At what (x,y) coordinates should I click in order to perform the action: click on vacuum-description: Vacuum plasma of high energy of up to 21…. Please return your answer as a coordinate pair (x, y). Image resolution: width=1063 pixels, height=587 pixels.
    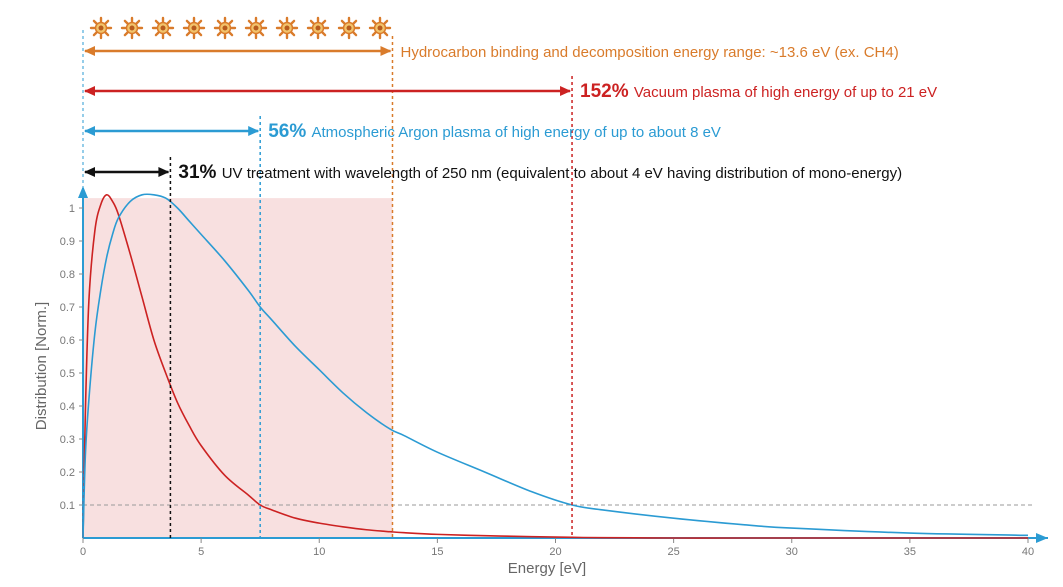
    Looking at the image, I should click on (785, 92).